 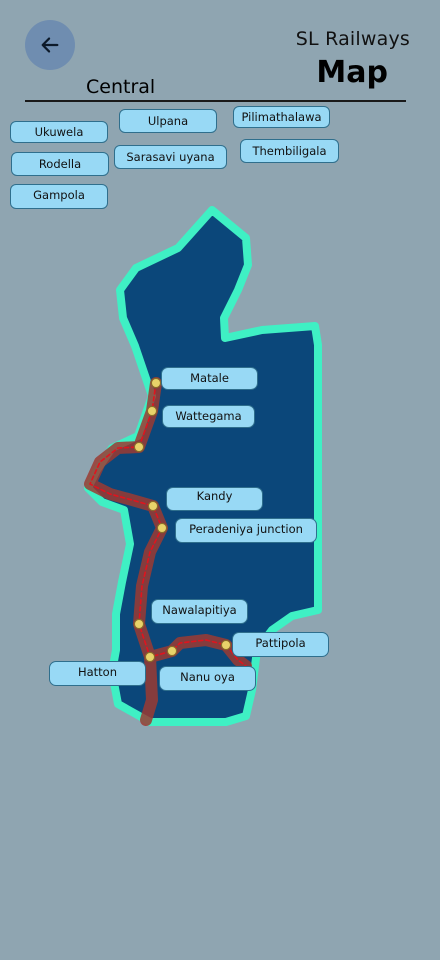 I want to click on station-dot-wattegama, so click(x=152, y=411).